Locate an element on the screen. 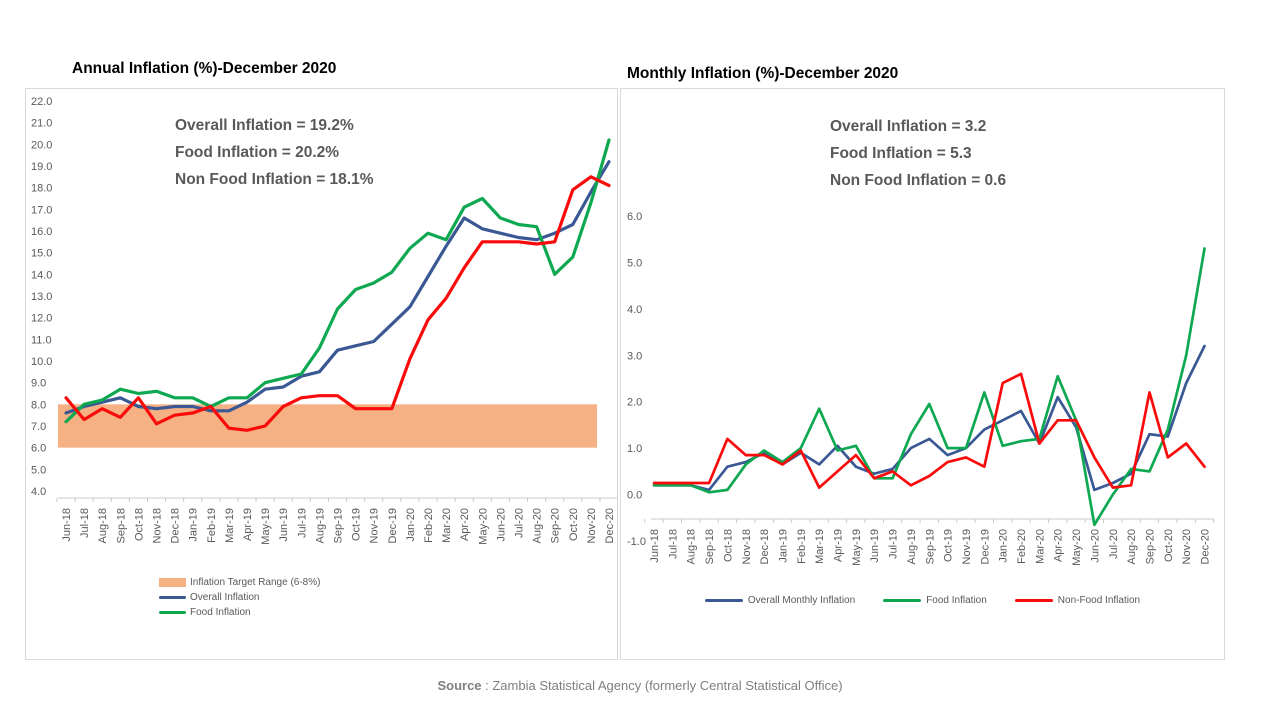 The height and width of the screenshot is (720, 1280). y-tick-label: 16.0 is located at coordinates (41, 232).